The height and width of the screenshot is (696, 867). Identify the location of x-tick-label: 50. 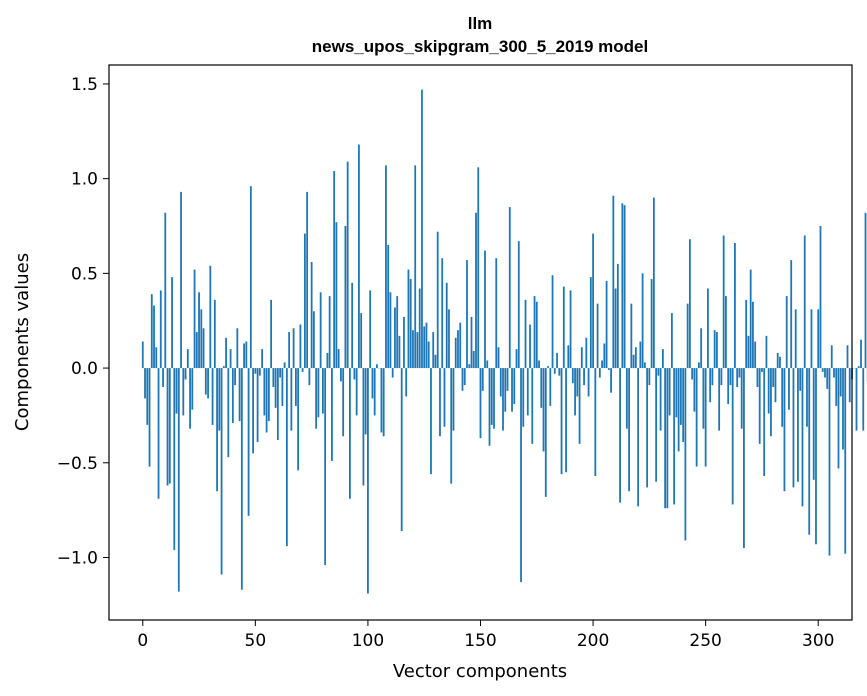
(256, 641).